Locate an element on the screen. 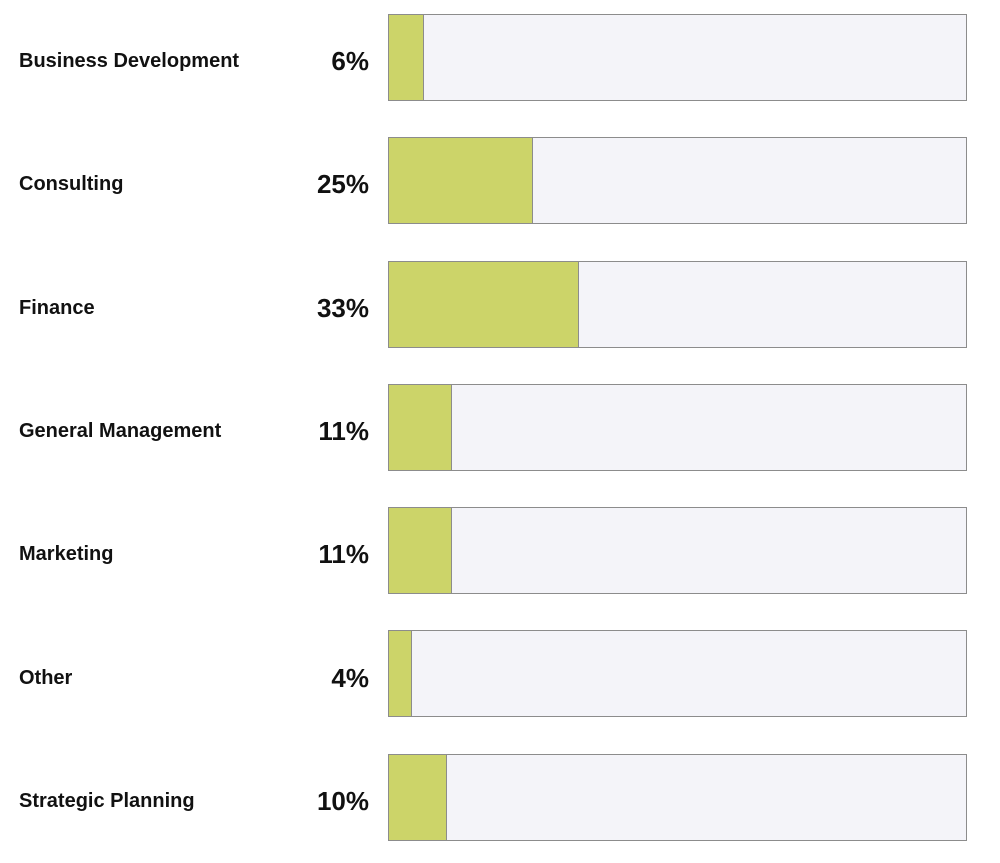 The width and height of the screenshot is (1000, 863). bar-row-consulting: Consulting 25% is located at coordinates (500, 184).